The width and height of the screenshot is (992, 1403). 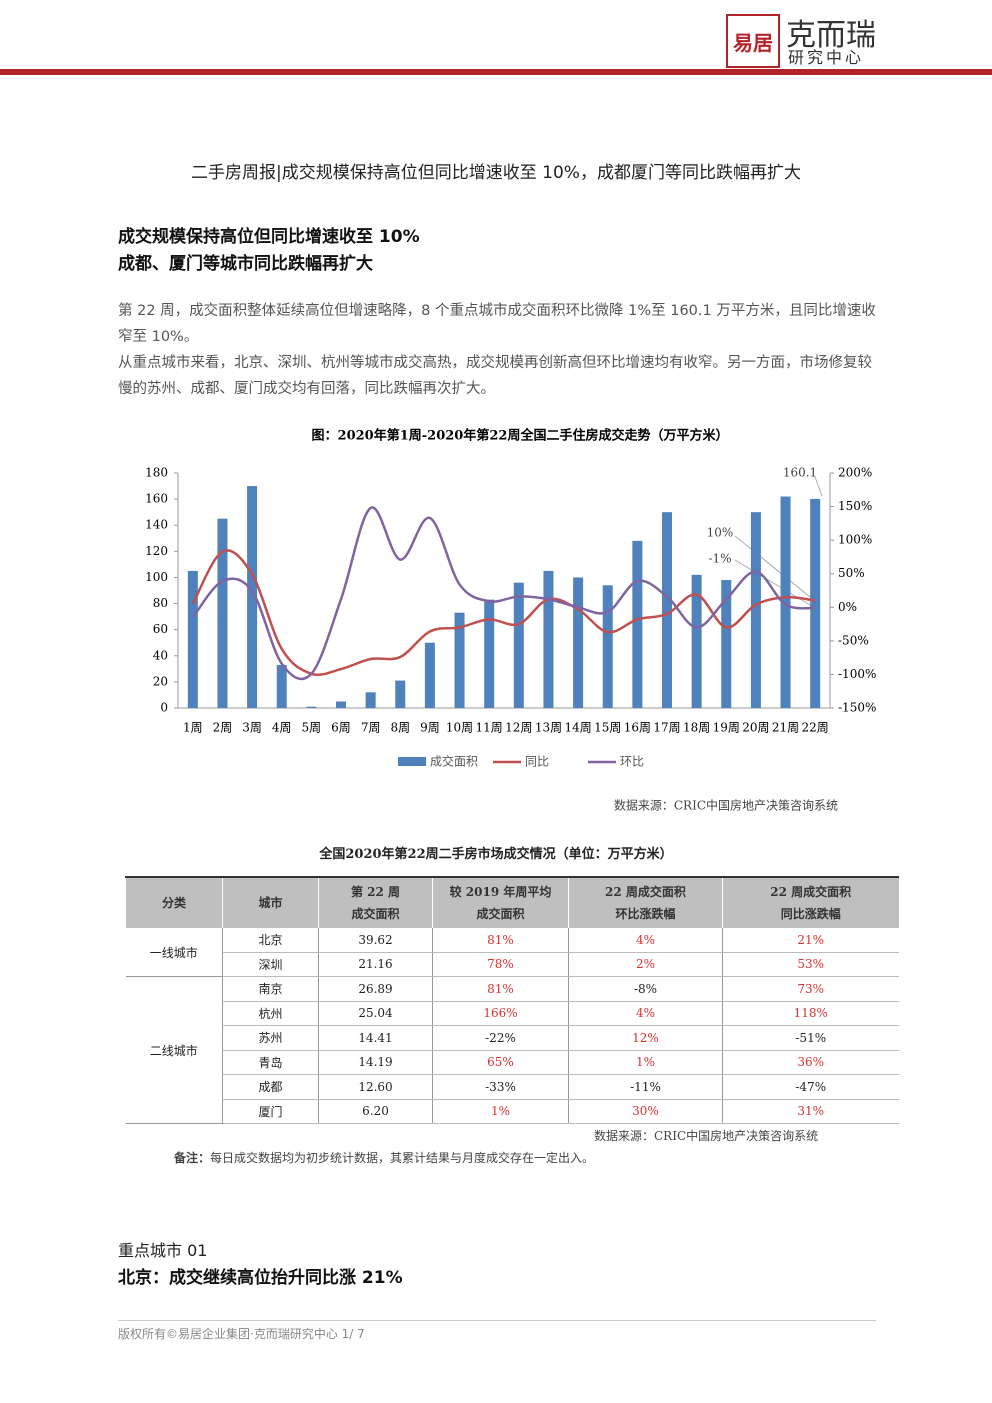 I want to click on table-row: 一线城市 北京 39.62 81% 4% 21%, so click(x=512, y=952).